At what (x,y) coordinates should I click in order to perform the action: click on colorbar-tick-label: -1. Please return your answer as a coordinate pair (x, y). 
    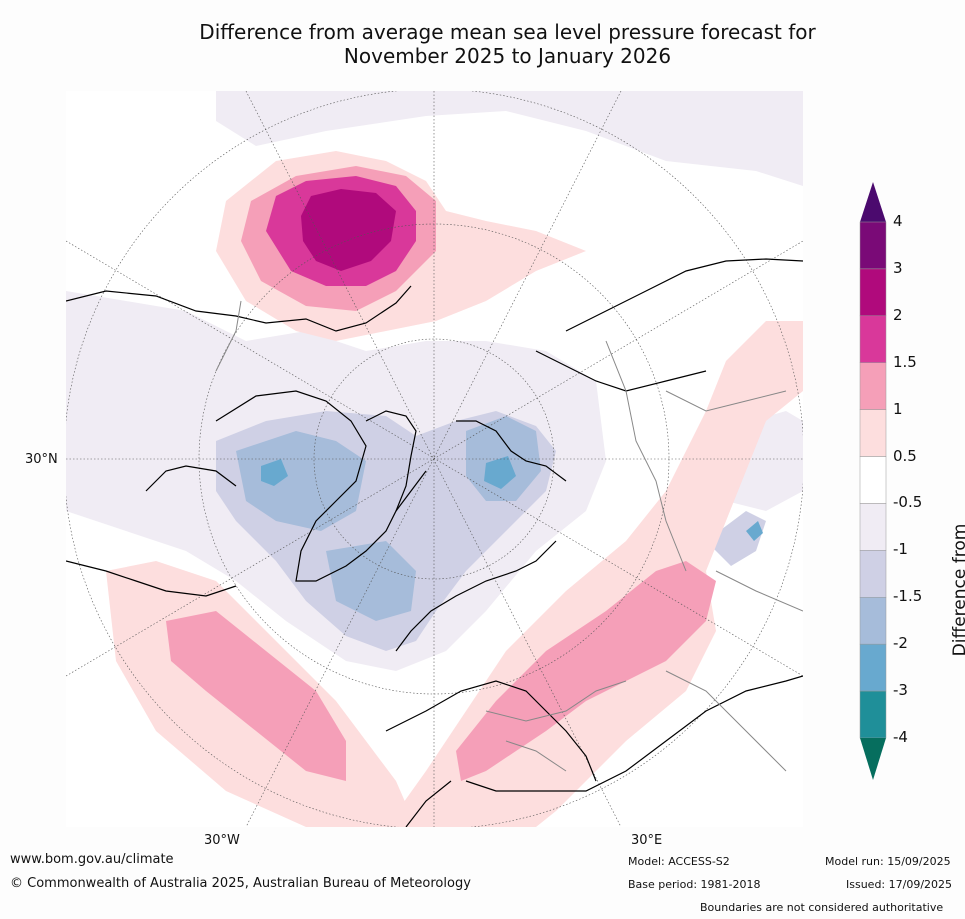
    Looking at the image, I should click on (900, 549).